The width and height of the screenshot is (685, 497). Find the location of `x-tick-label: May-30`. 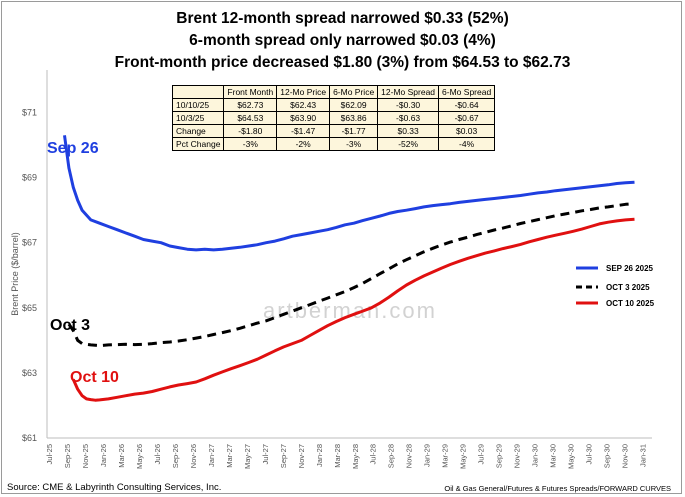

x-tick-label: May-30 is located at coordinates (570, 456).